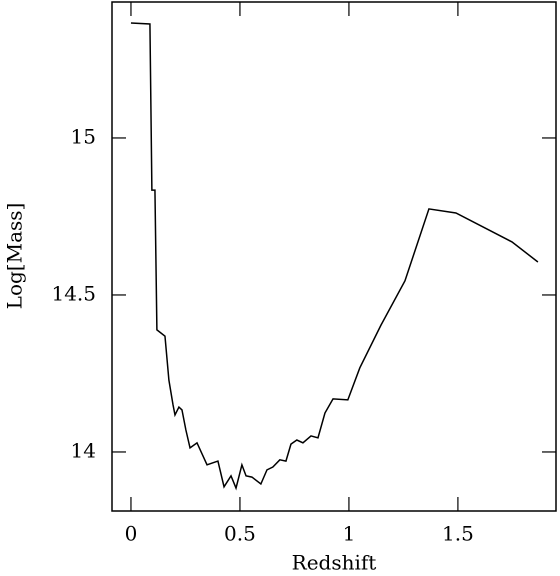  What do you see at coordinates (15, 256) in the screenshot?
I see `y-axis-label: Log[Mass]` at bounding box center [15, 256].